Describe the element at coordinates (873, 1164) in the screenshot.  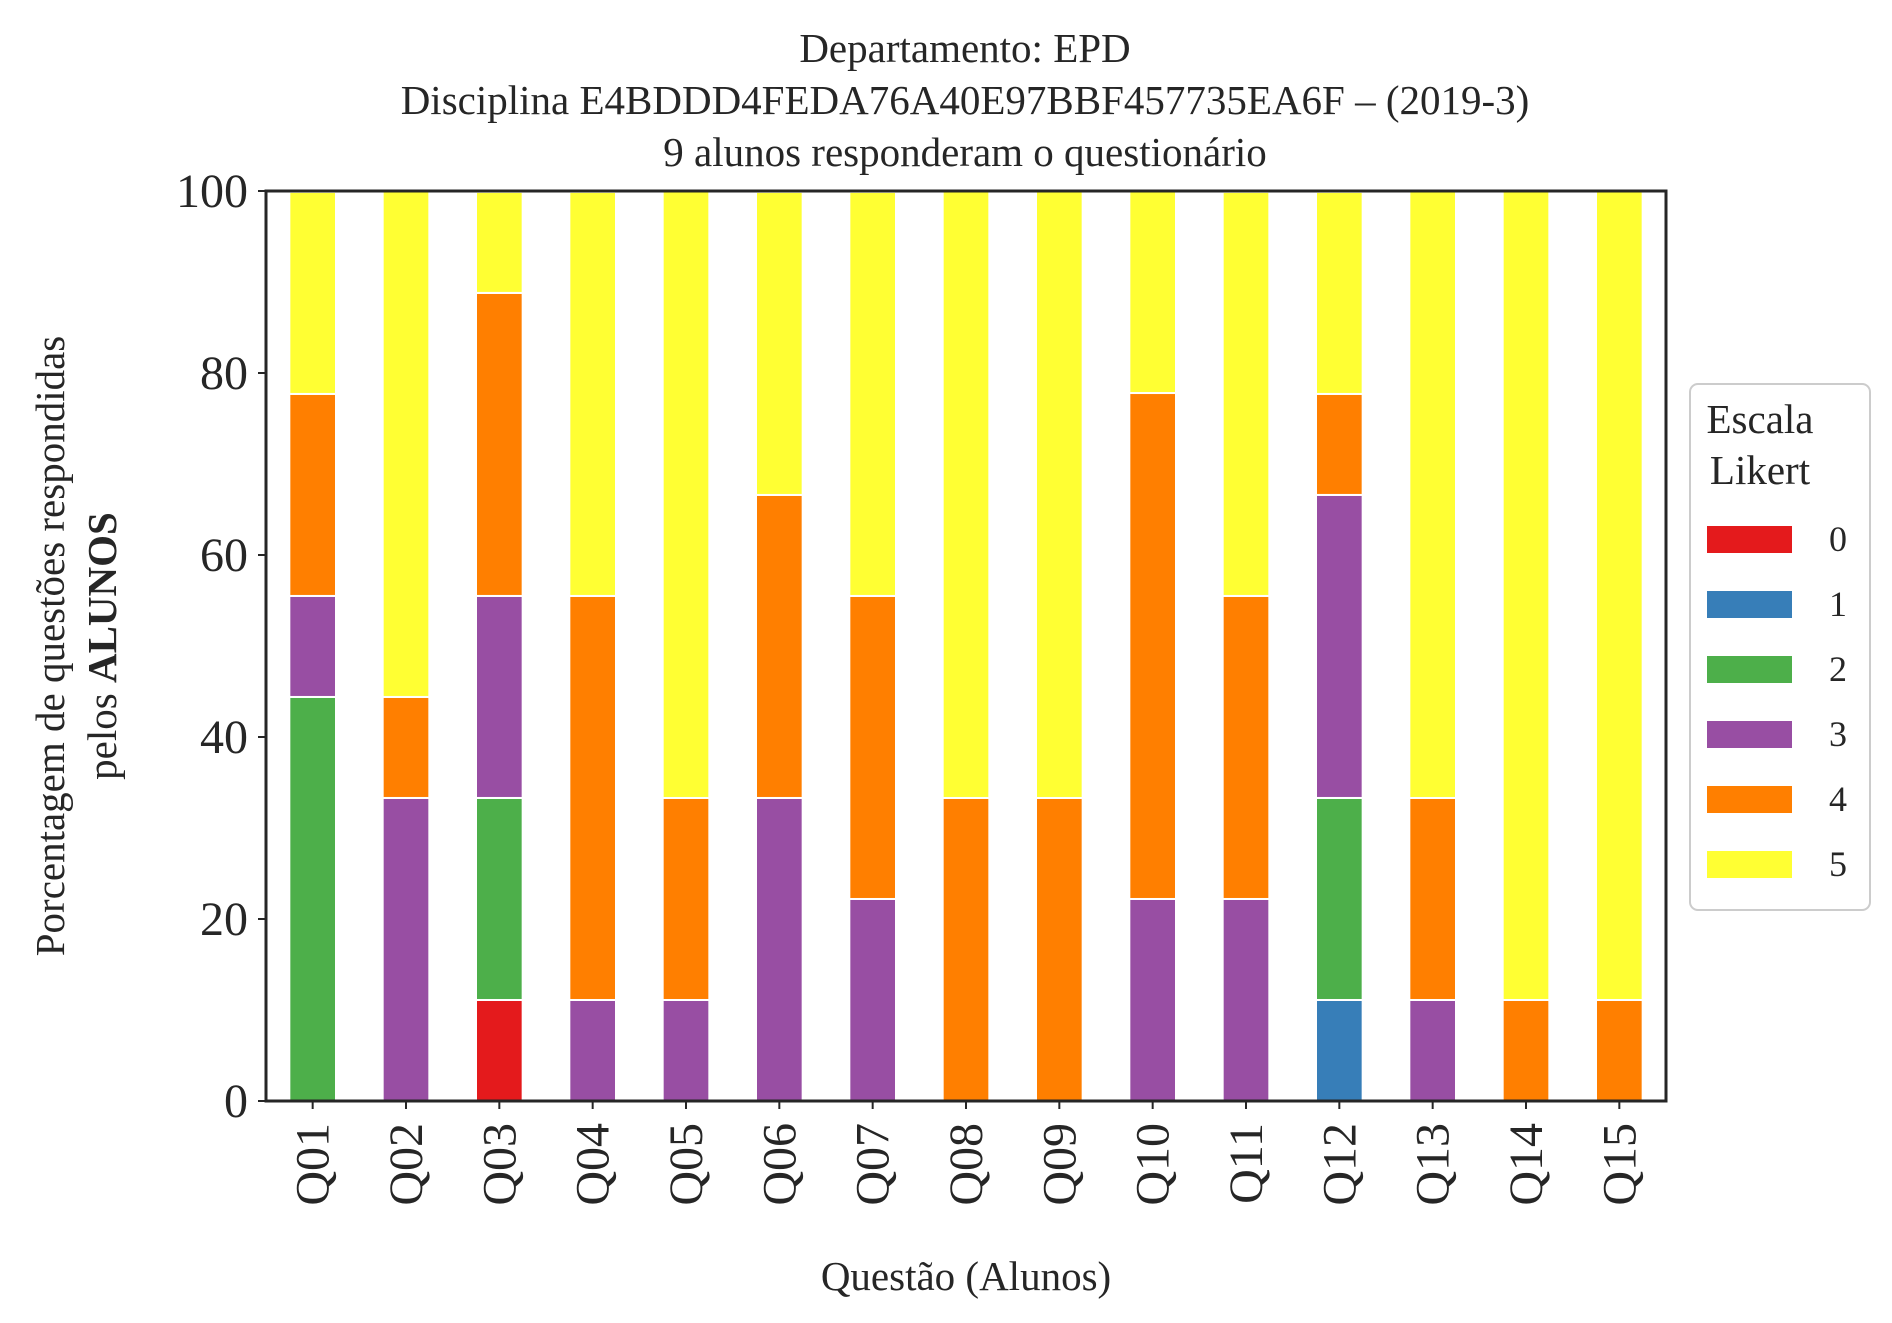
I see `x-tick-label-q07: Q07` at that location.